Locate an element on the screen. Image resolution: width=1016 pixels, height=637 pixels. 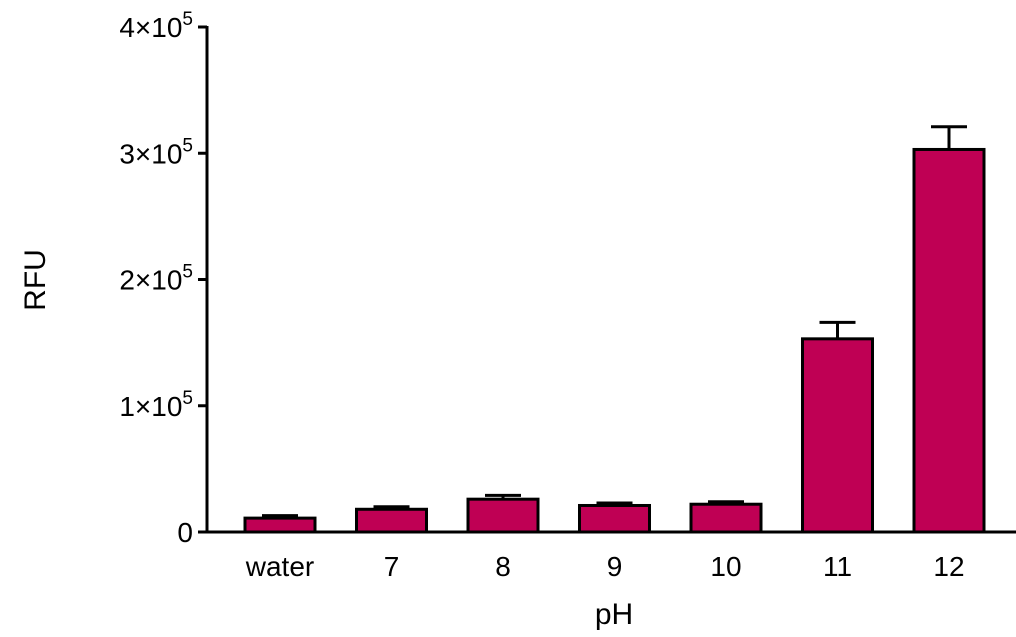
y-ticks-group: 0 1×10⁵ 2×10⁵ 3×10⁵ 4×10⁵ is located at coordinates (163, 278).